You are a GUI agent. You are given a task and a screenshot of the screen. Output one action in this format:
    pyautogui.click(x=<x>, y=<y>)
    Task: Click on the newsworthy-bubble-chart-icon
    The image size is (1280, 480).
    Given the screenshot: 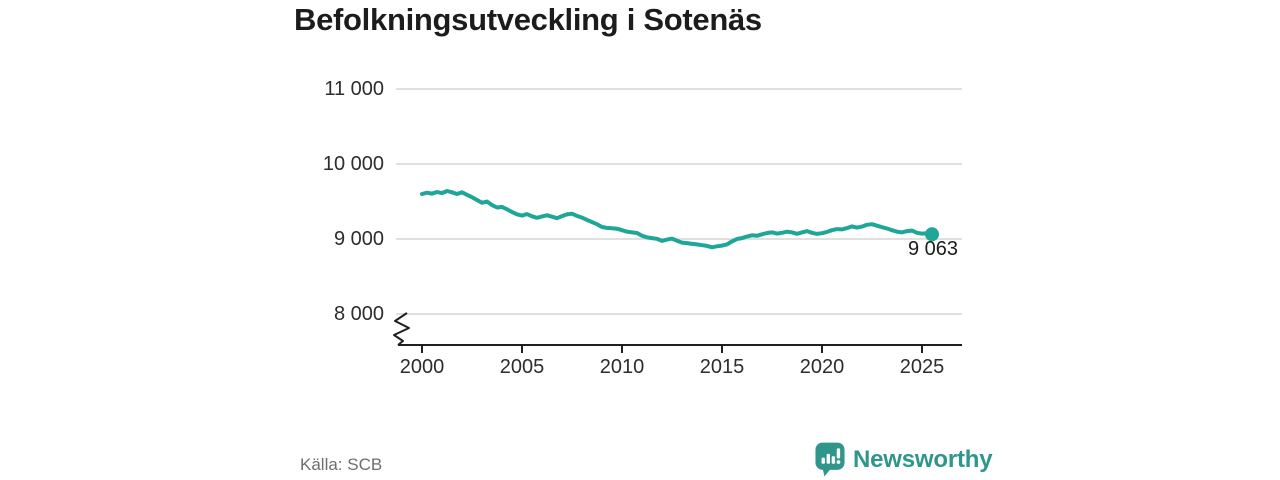 What is the action you would take?
    pyautogui.click(x=830, y=459)
    